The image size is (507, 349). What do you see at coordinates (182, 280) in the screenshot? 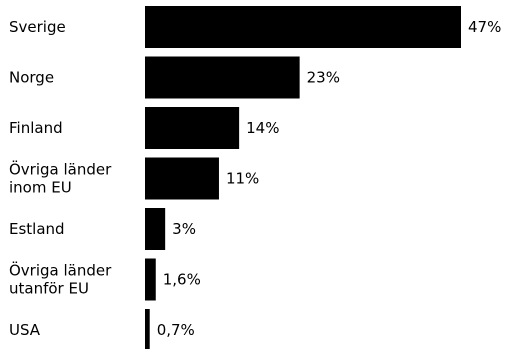
I see `value-label: 1,6%` at bounding box center [182, 280].